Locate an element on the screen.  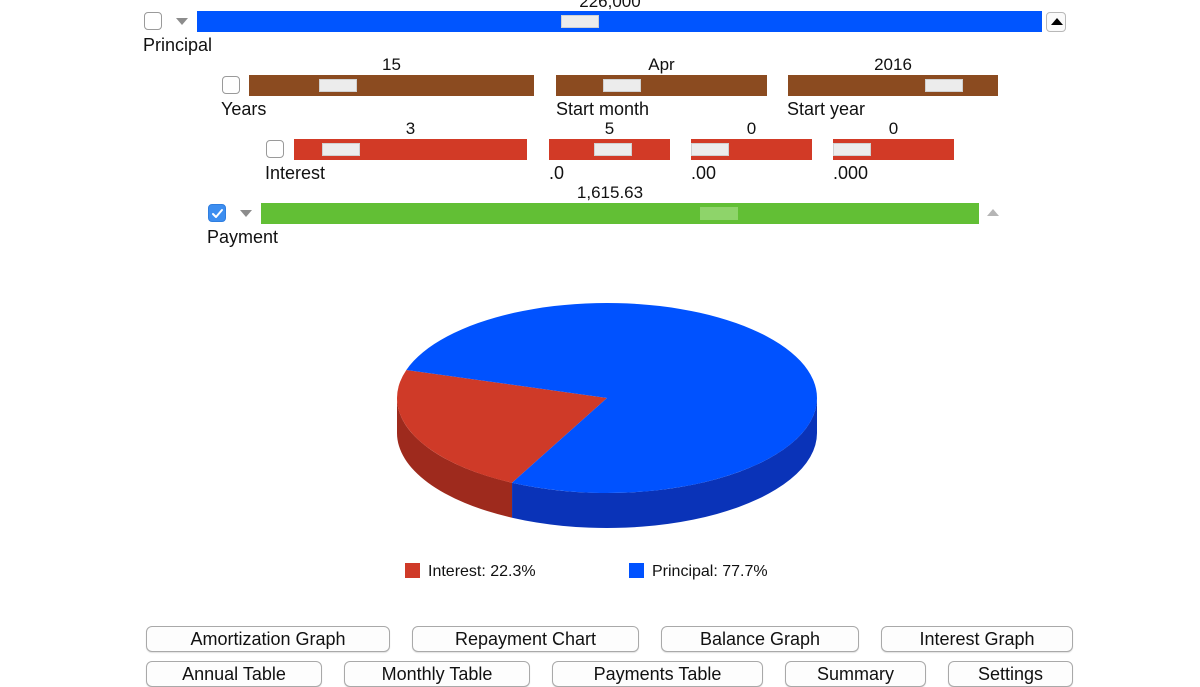
interest-whole-value: 3 is located at coordinates (410, 128).